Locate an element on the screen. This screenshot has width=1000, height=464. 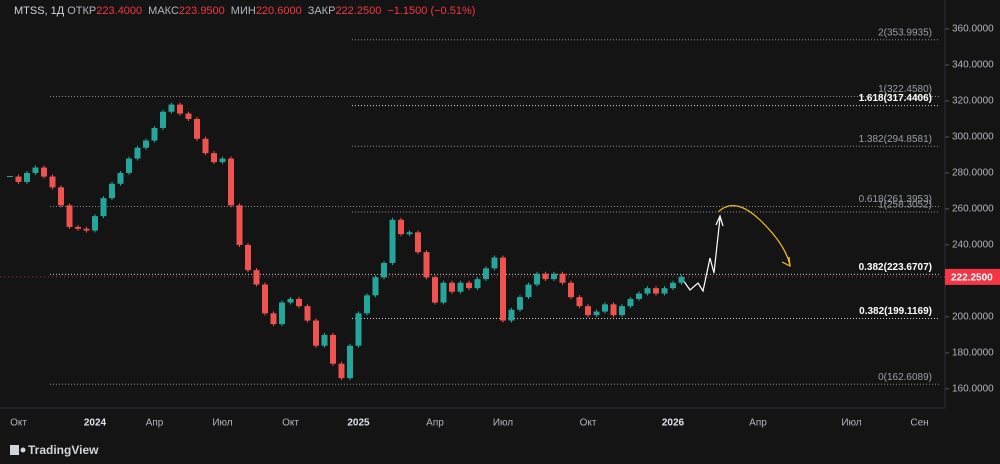
symbol: MTSS, 1Д is located at coordinates (39, 11).